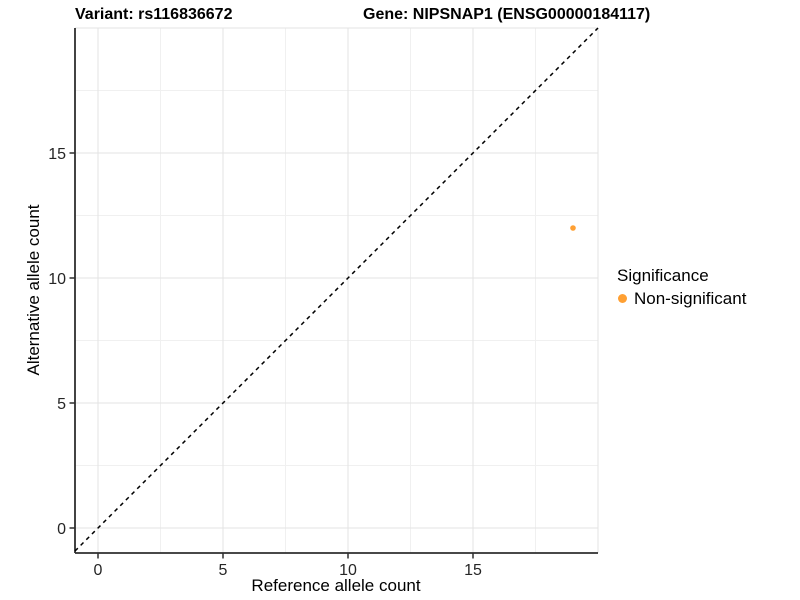  What do you see at coordinates (690, 298) in the screenshot?
I see `legend-item-label: Non-significant` at bounding box center [690, 298].